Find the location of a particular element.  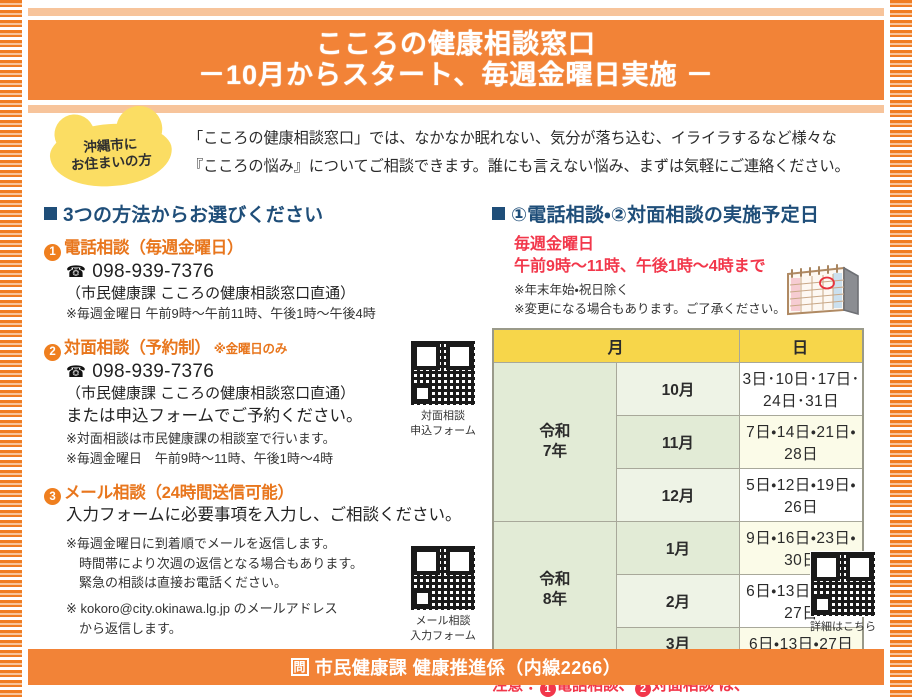

residency-cloud-badge: 沖縄市に お住まいの方 is located at coordinates (111, 155).